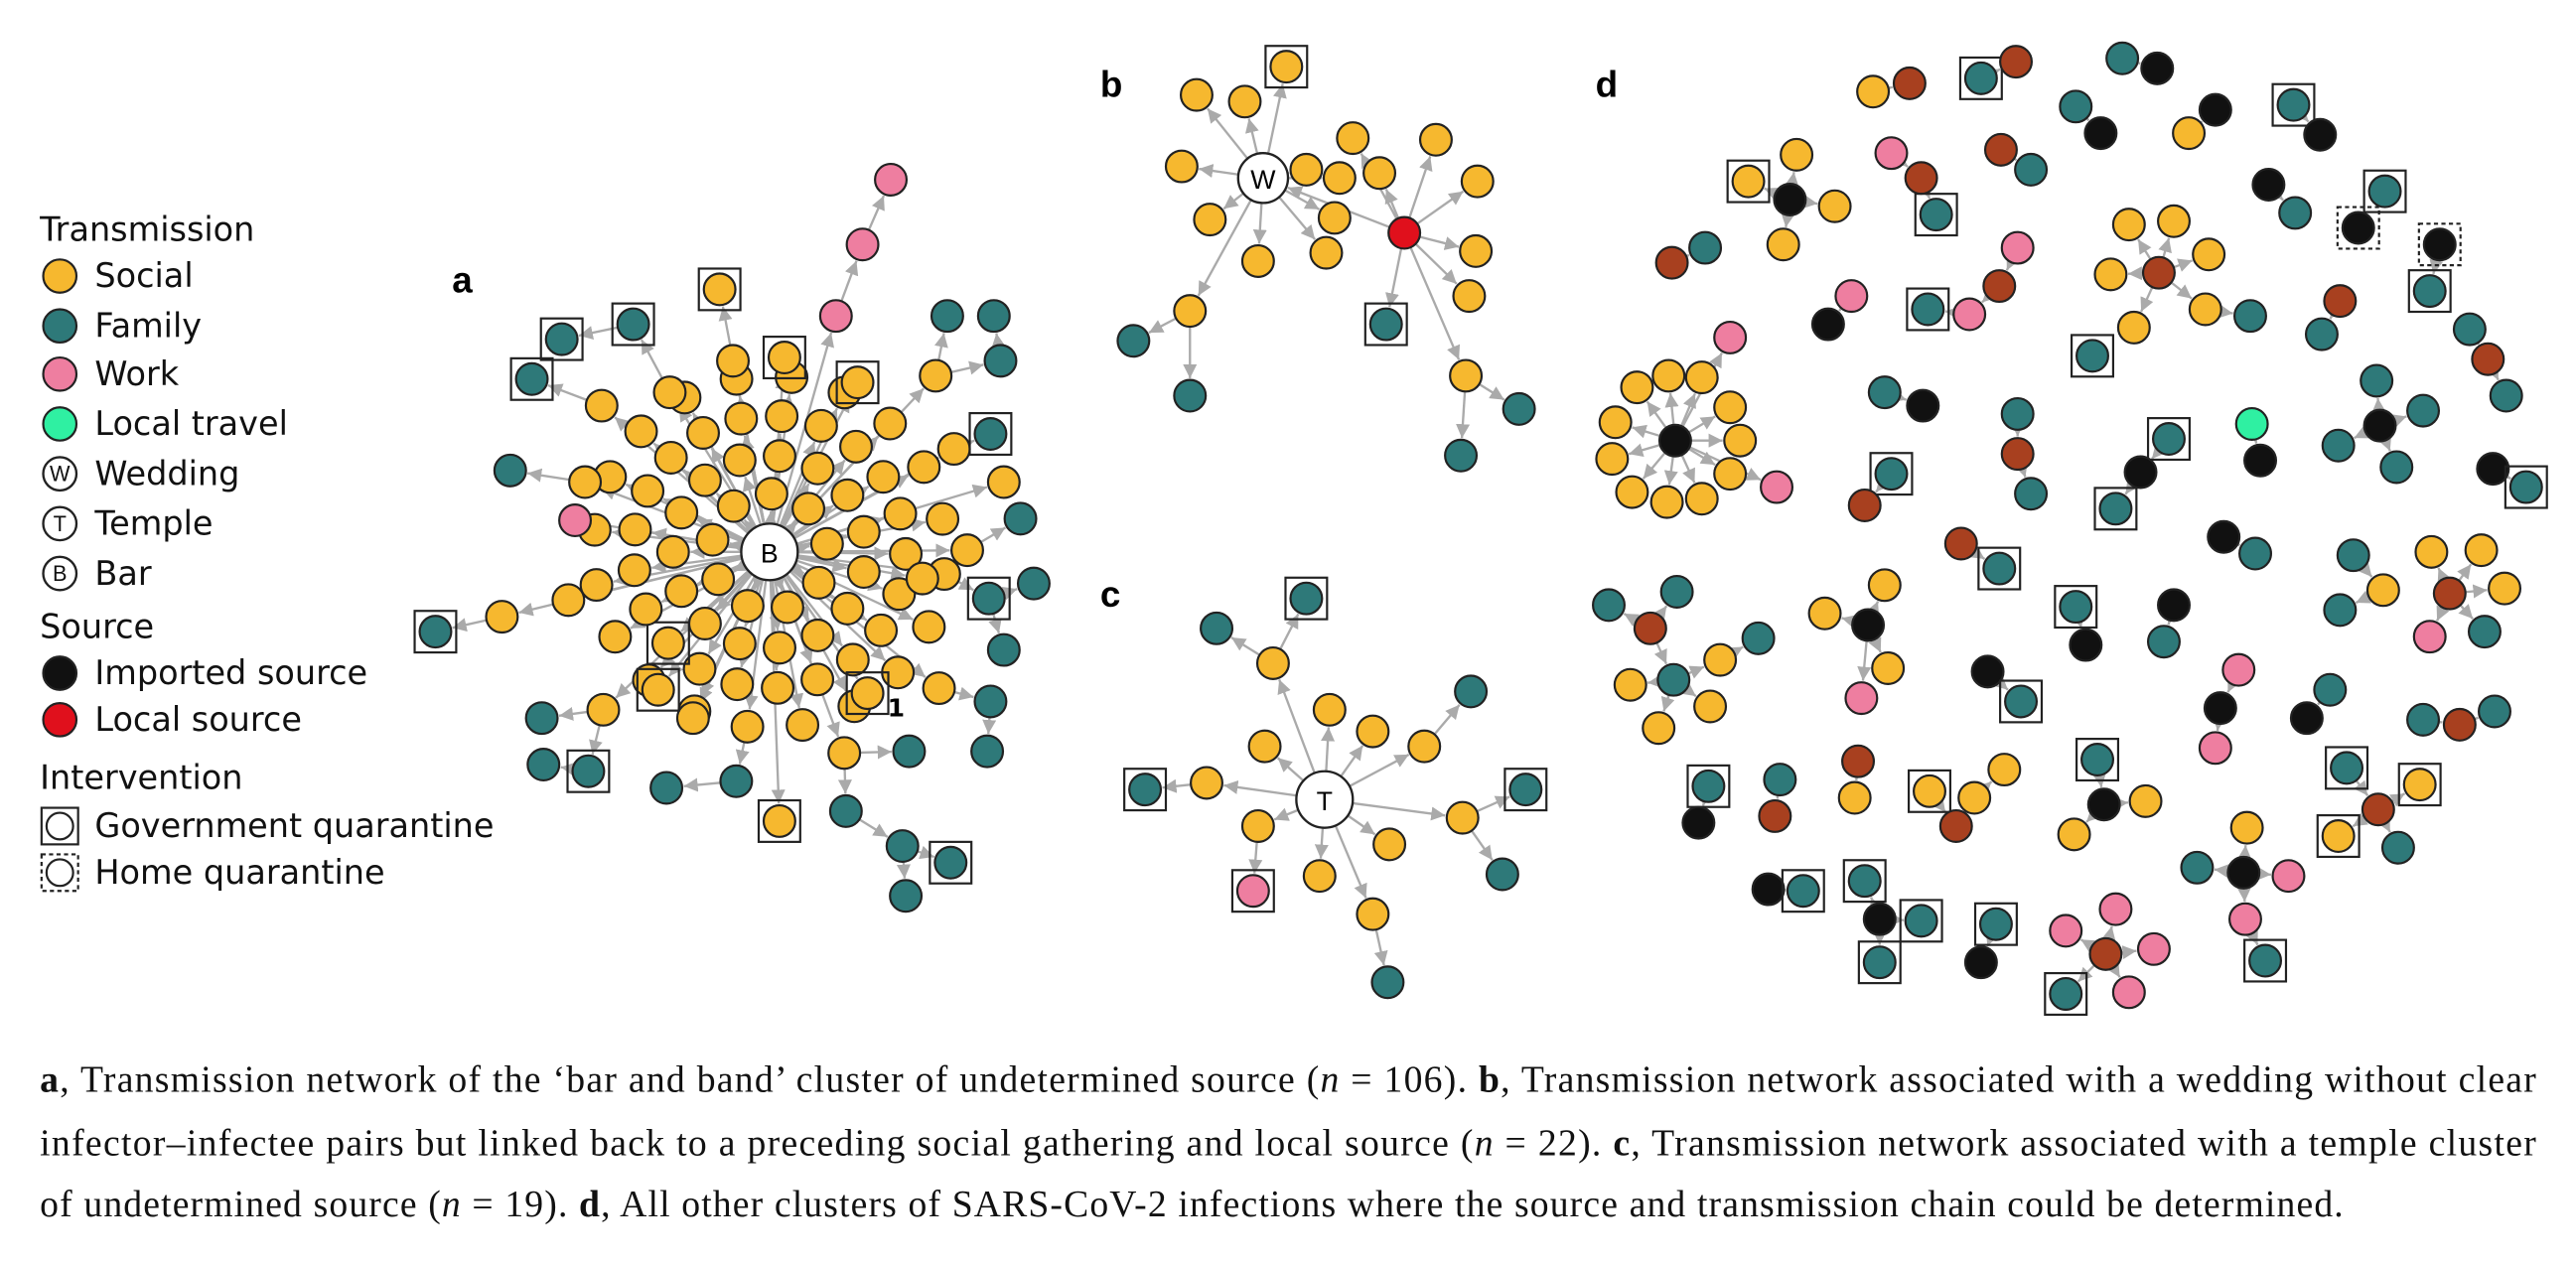 This screenshot has height=1265, width=2576. Describe the element at coordinates (1111, 84) in the screenshot. I see `panel-label: b` at that location.